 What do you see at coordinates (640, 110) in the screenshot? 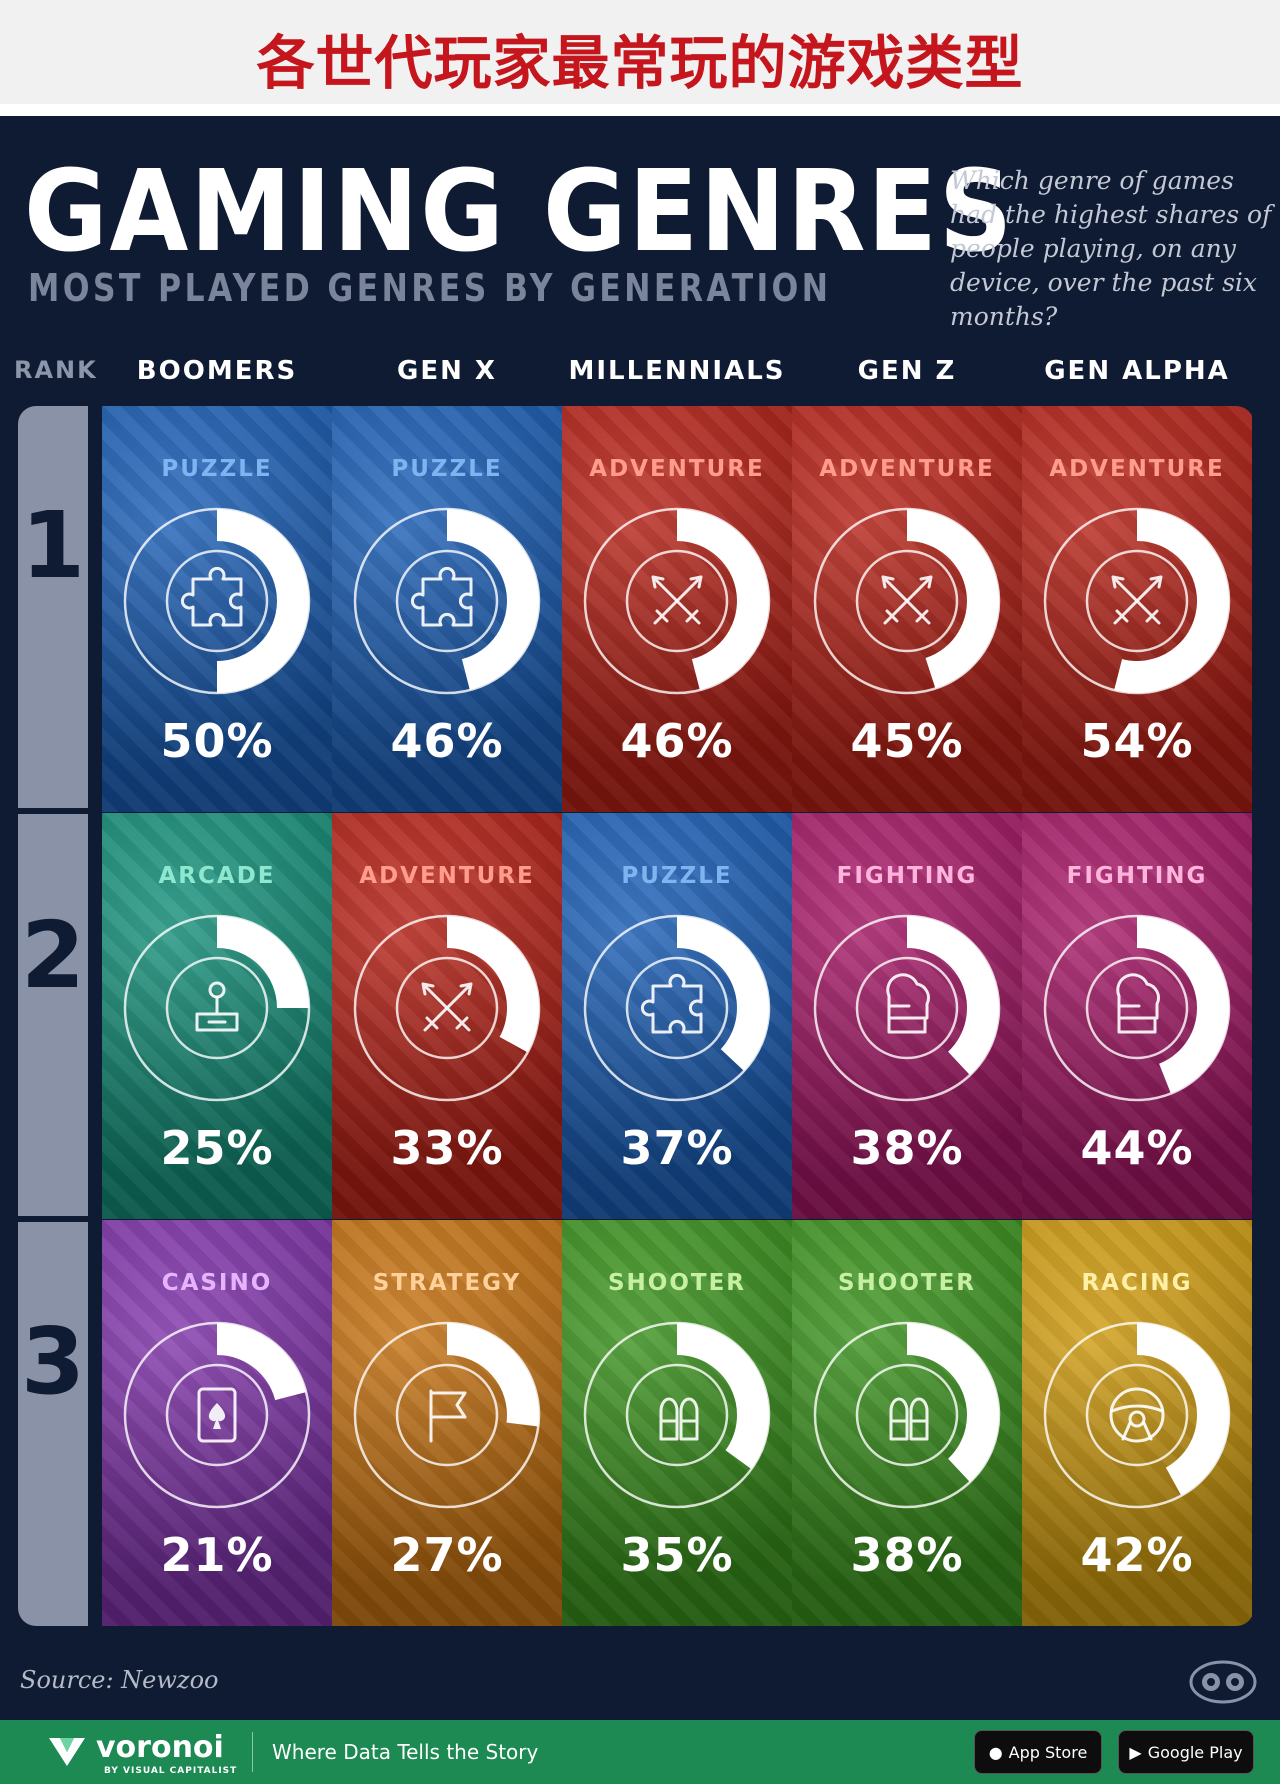
I see `banner-divider` at bounding box center [640, 110].